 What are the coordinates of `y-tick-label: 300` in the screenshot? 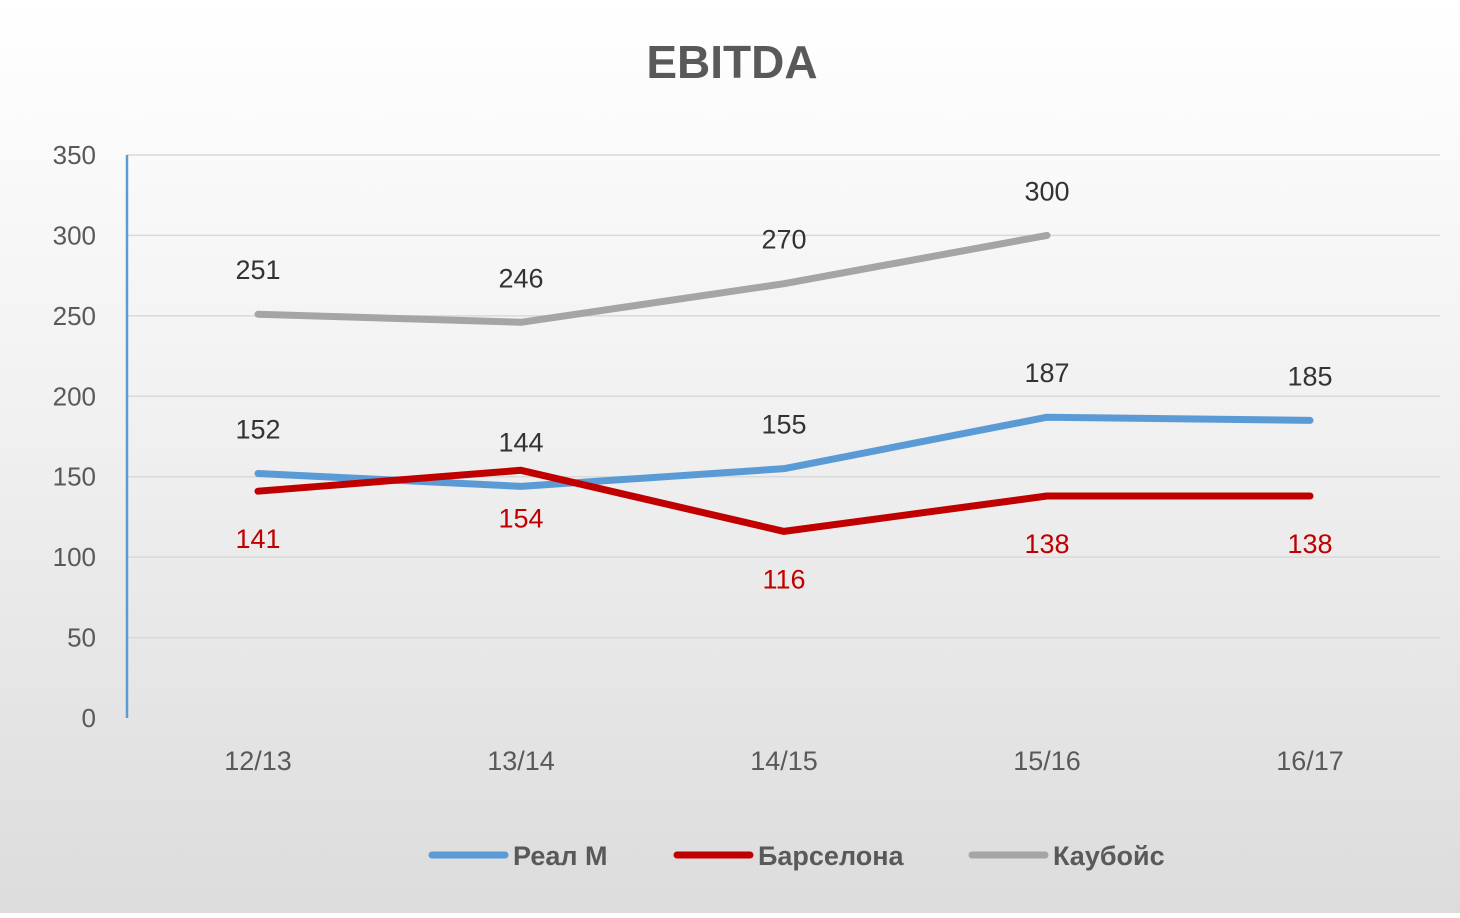 It's located at (74, 235).